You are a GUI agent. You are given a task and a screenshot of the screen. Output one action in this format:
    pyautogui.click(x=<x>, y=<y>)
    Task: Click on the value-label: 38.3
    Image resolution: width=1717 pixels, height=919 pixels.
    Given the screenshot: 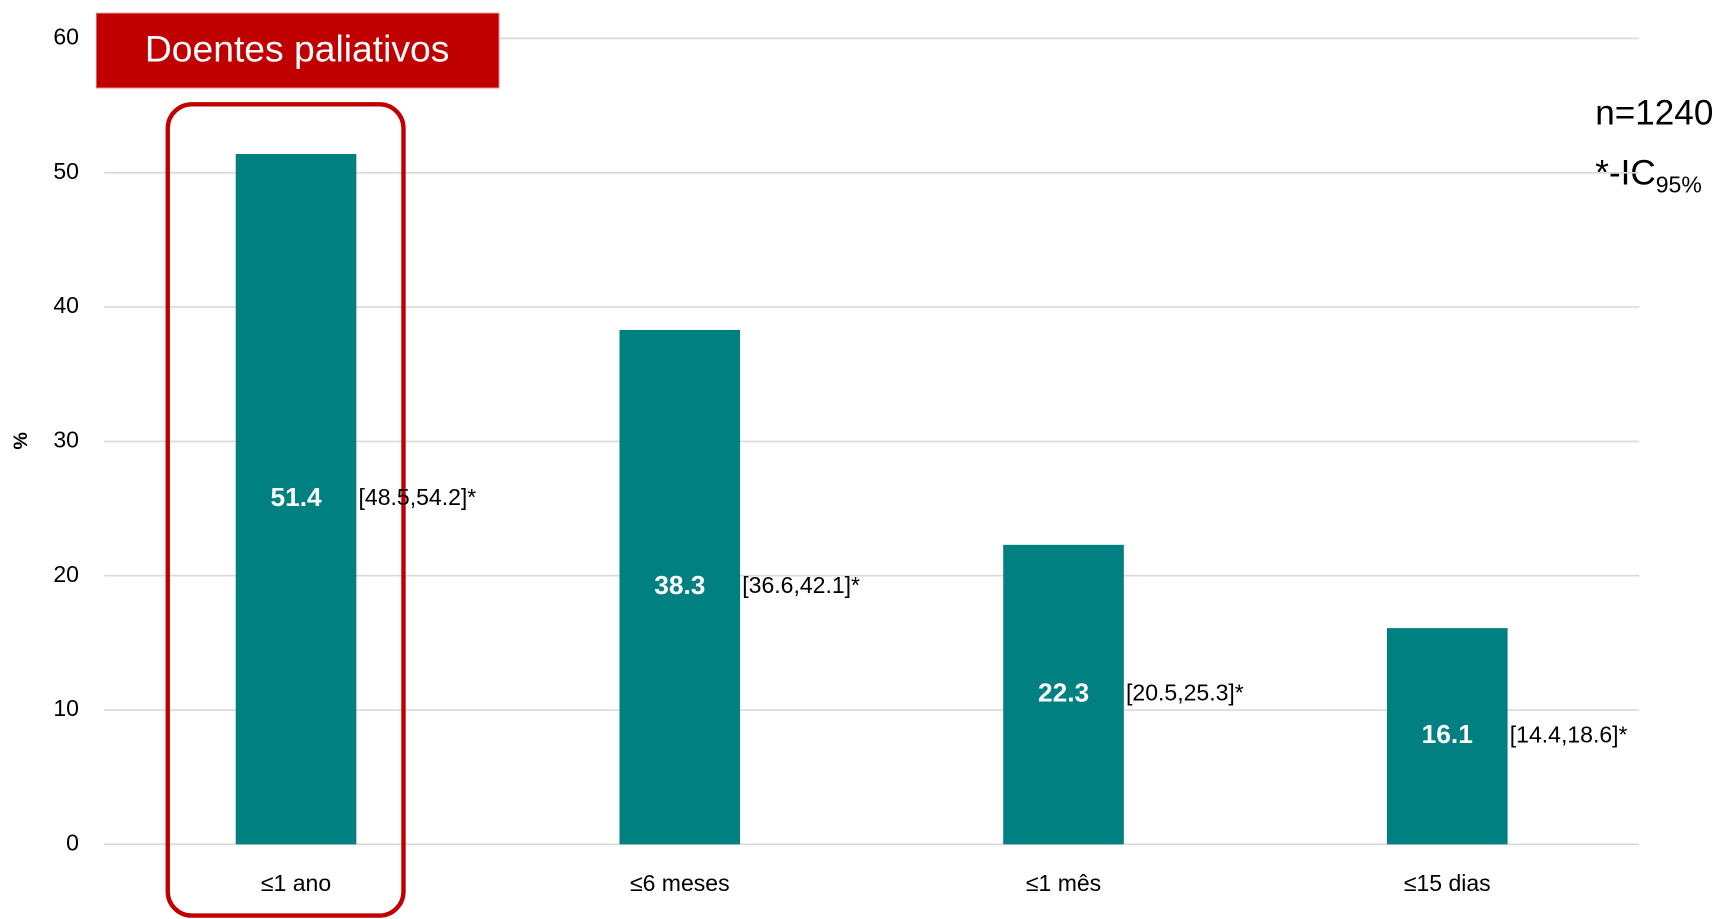 What is the action you would take?
    pyautogui.click(x=679, y=585)
    